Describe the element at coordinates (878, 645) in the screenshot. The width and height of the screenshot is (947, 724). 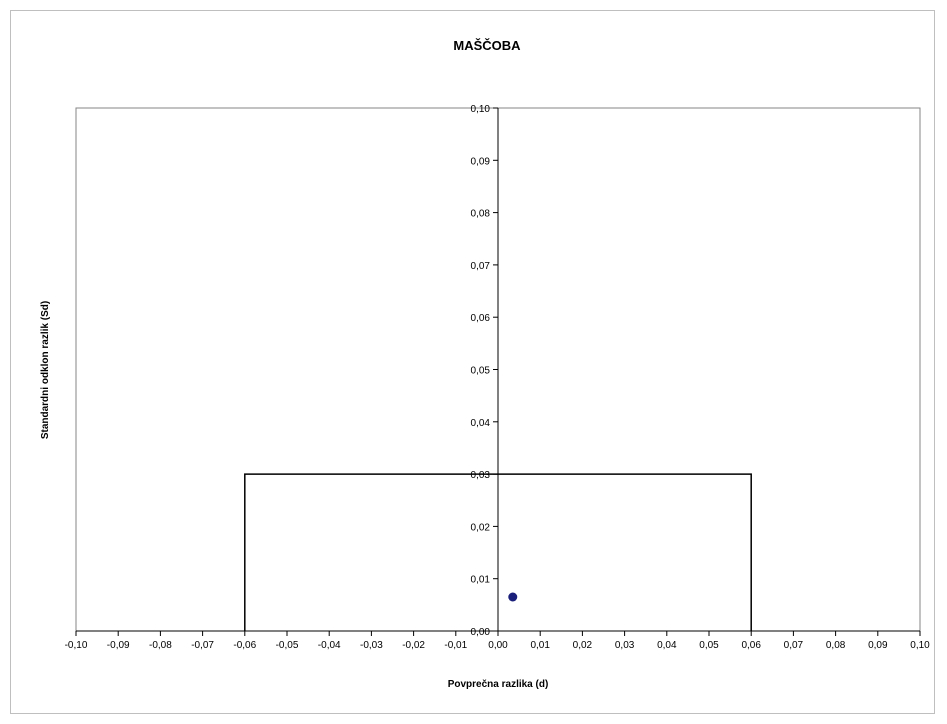
I see `x-tick-label: 0,09` at that location.